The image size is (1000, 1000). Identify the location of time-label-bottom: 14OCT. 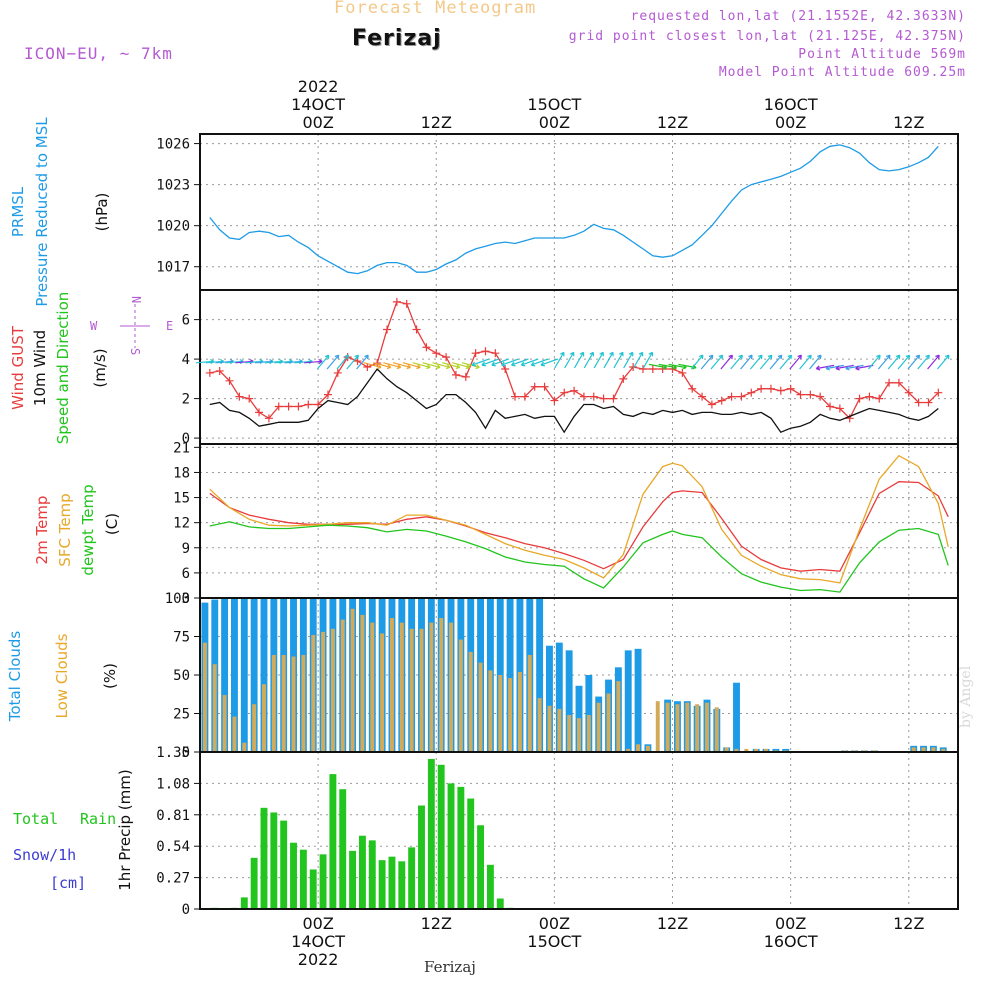
(318, 941).